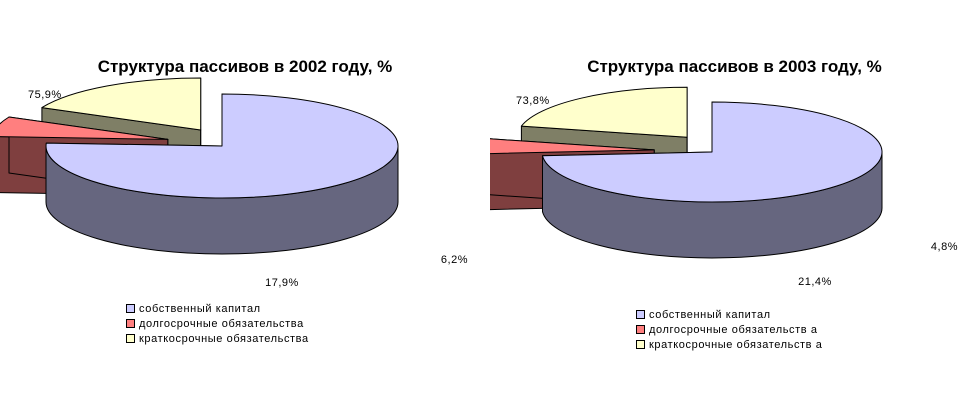  What do you see at coordinates (282, 283) in the screenshot?
I see `data-label-short-term: 17,9%` at bounding box center [282, 283].